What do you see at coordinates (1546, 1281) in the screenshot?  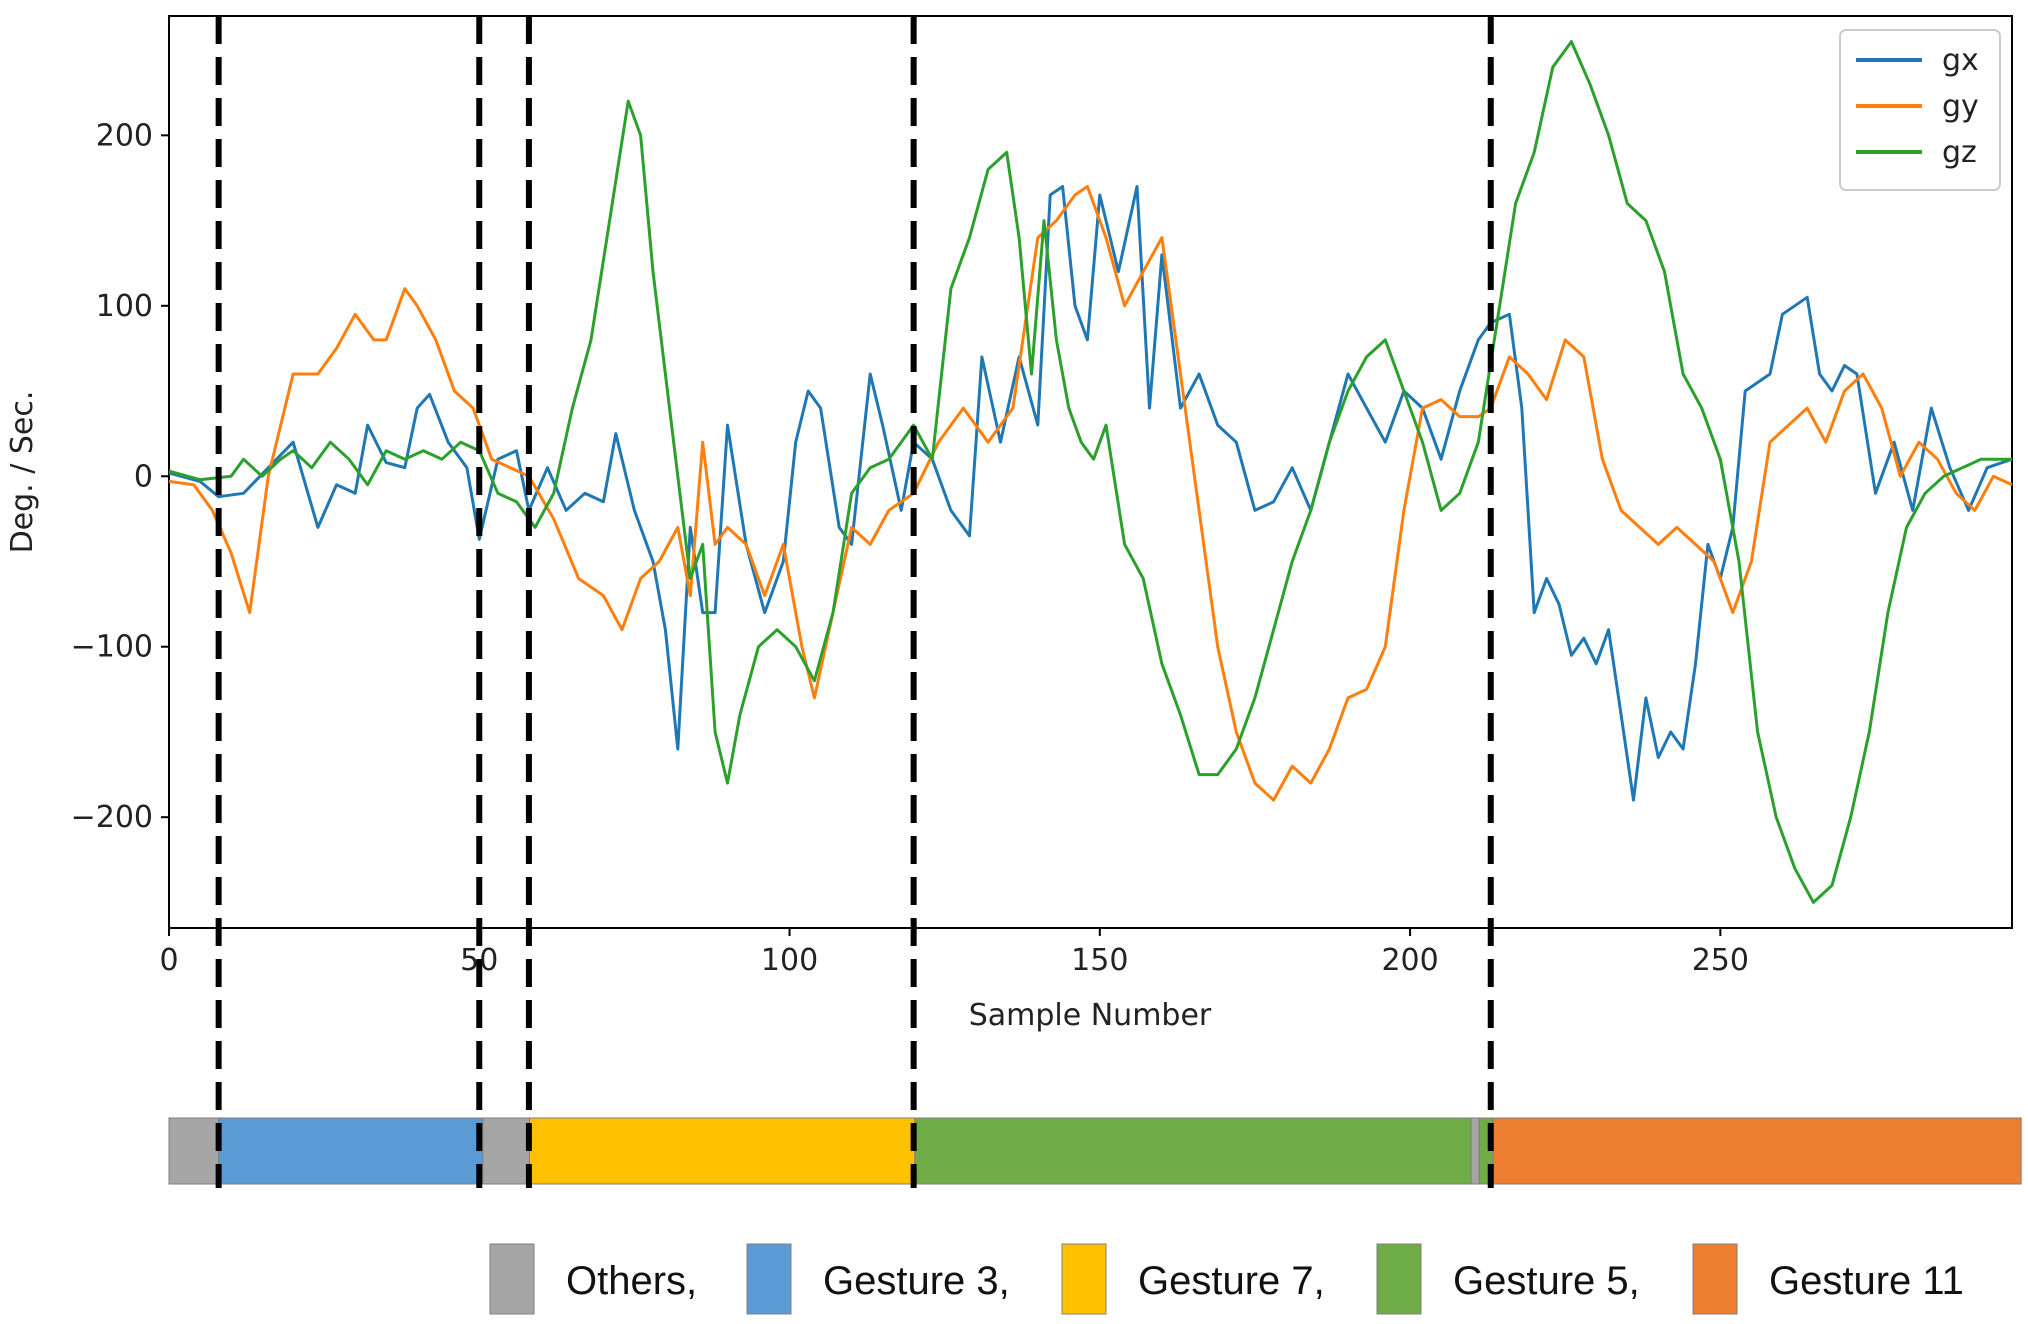 I see `gesture-legend-label: Gesture 5,` at bounding box center [1546, 1281].